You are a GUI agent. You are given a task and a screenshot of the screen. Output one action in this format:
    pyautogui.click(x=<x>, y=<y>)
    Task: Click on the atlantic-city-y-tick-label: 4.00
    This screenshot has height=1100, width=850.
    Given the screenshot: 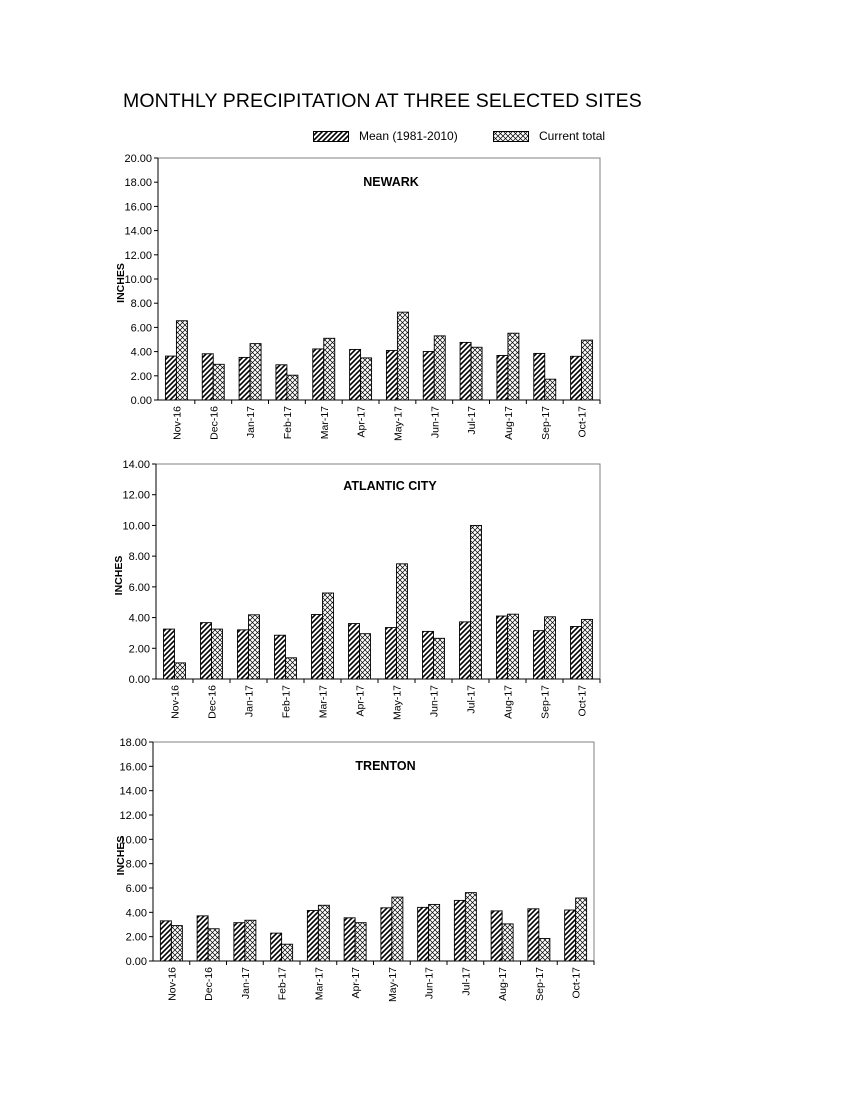 What is the action you would take?
    pyautogui.click(x=139, y=619)
    